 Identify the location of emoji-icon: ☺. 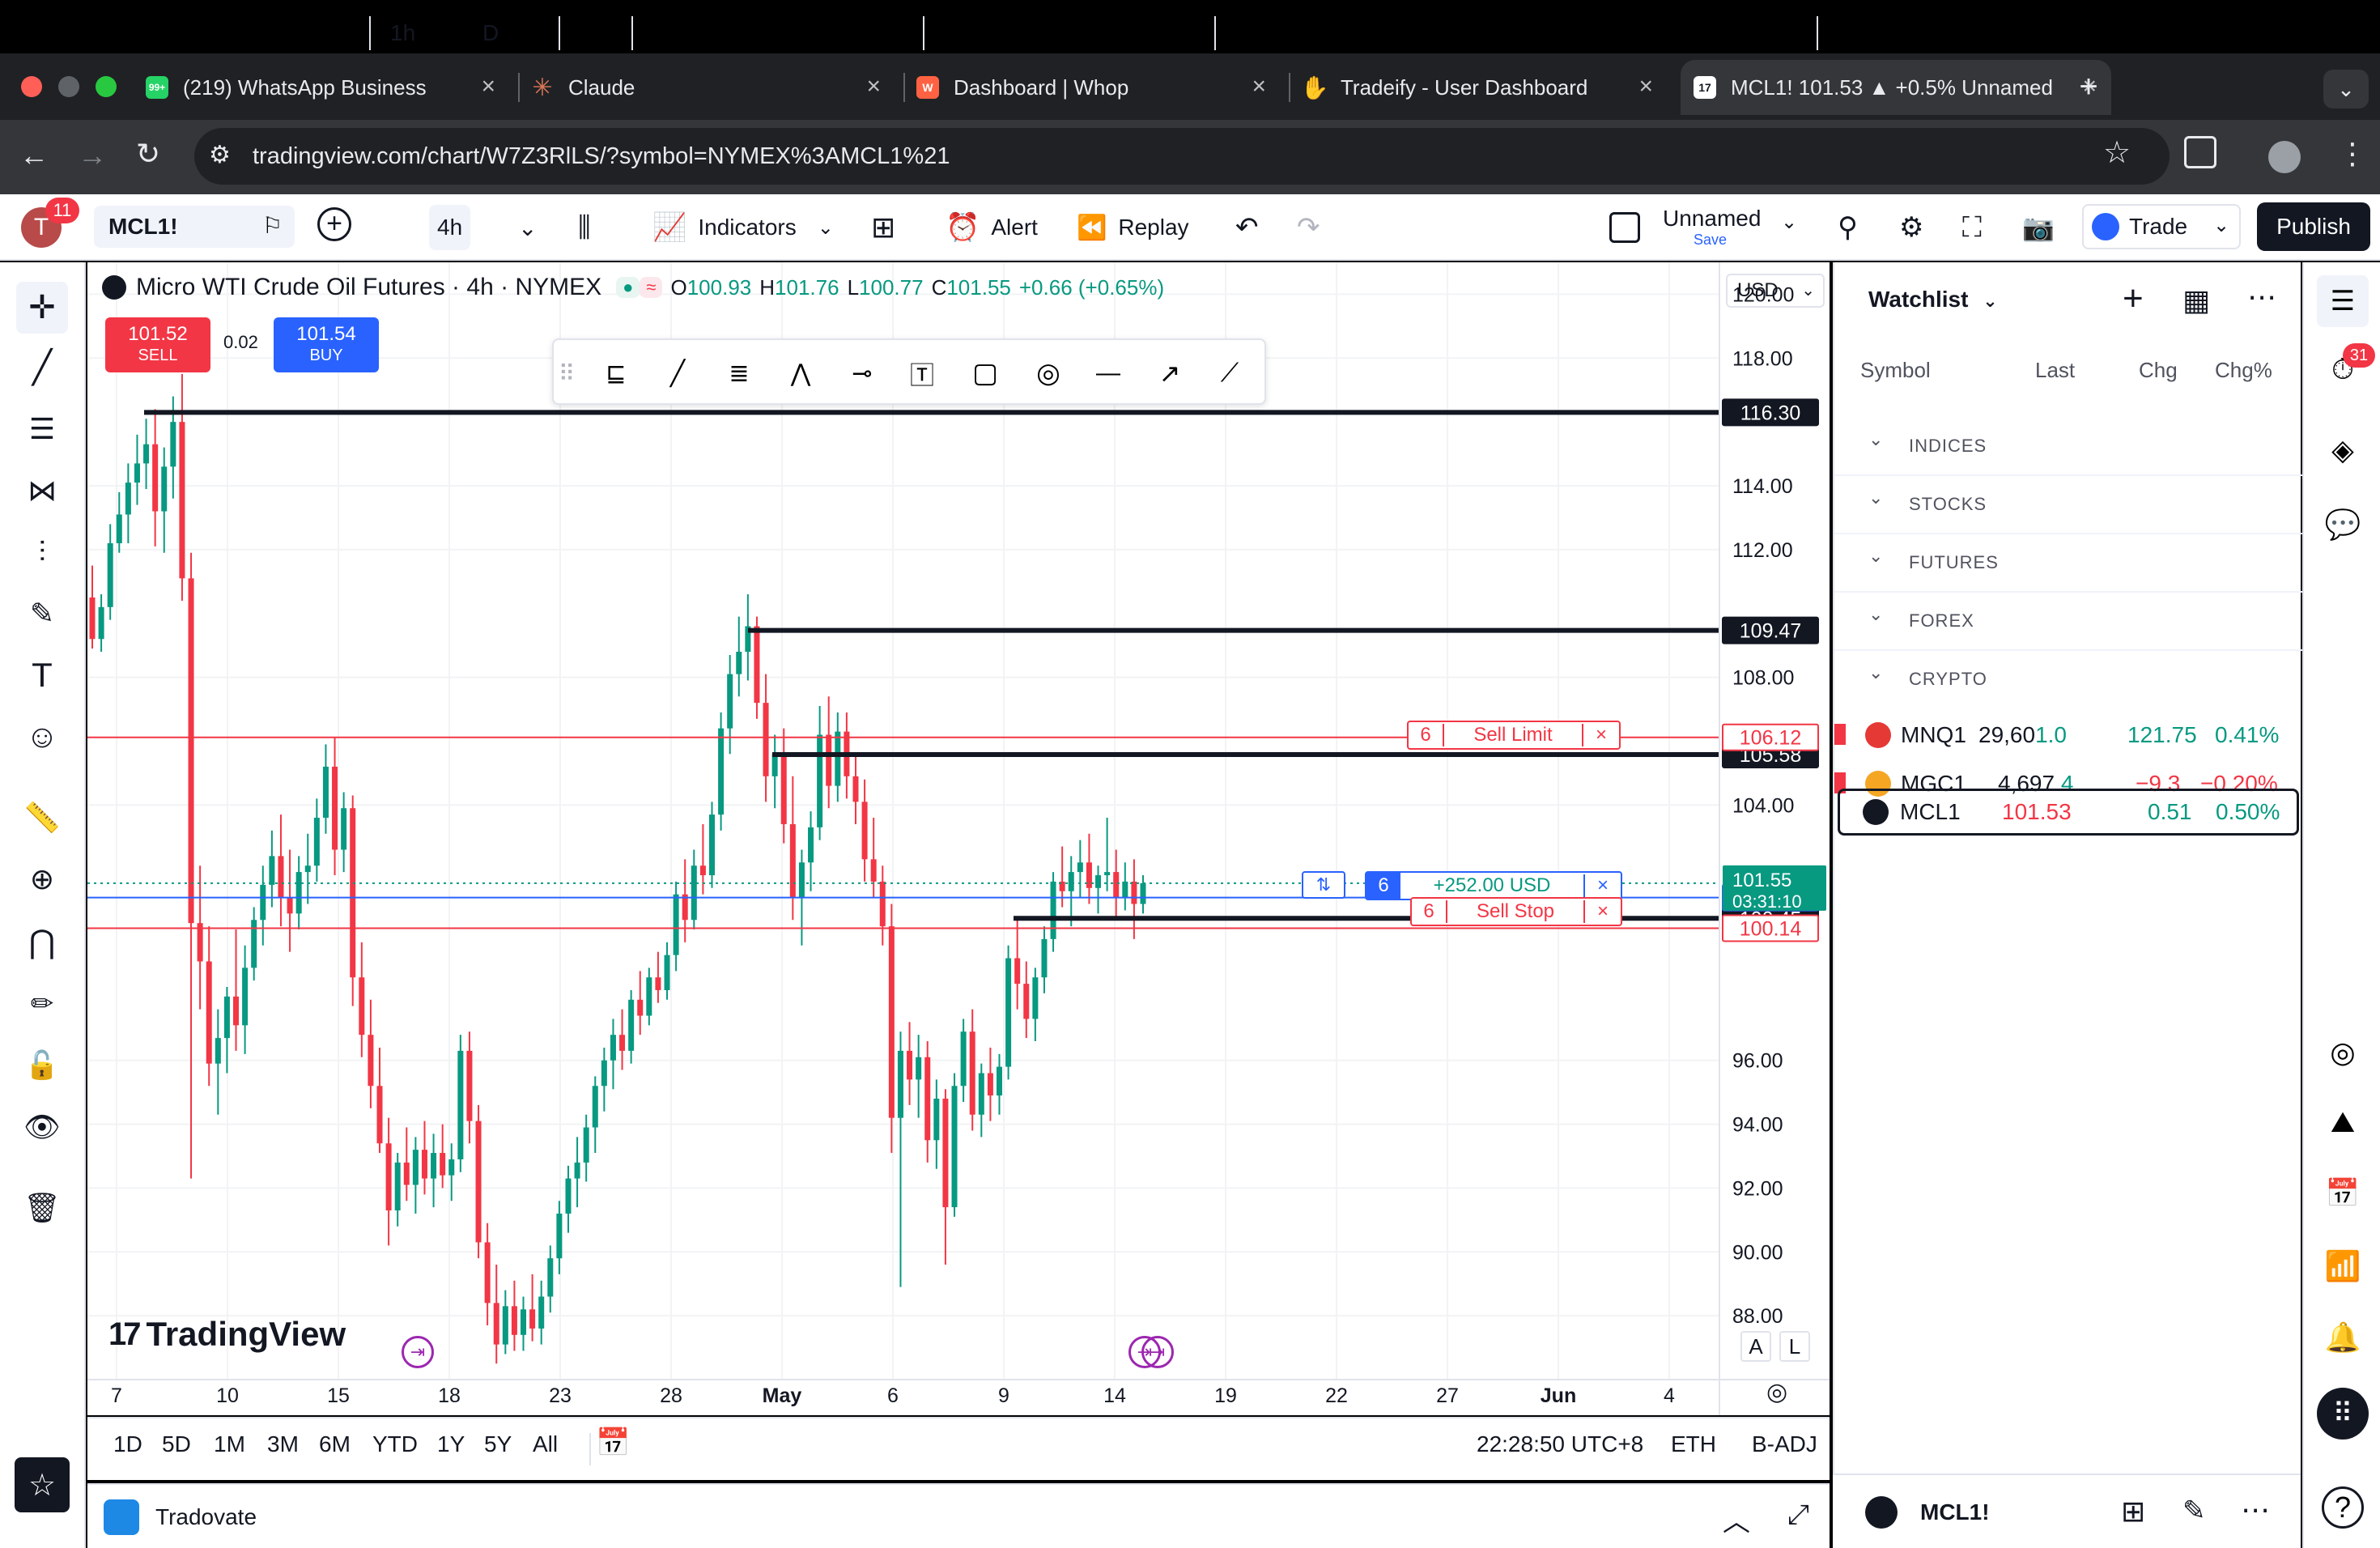
(42, 737).